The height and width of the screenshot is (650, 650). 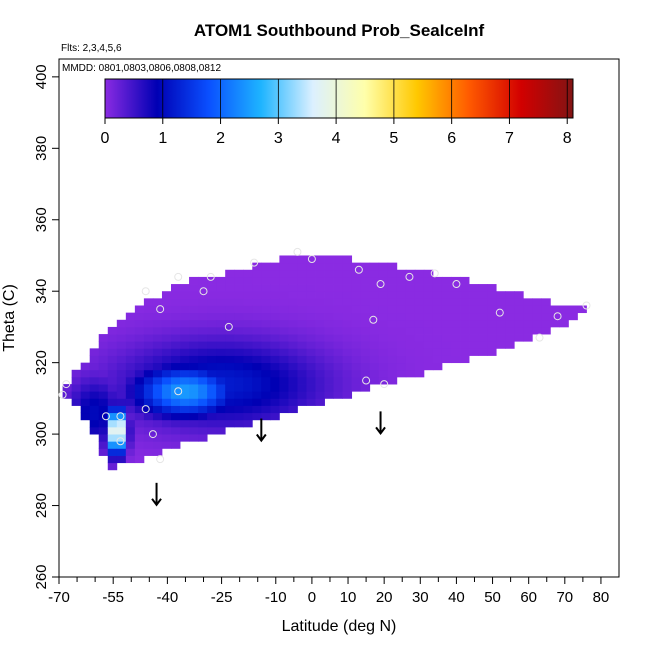 What do you see at coordinates (528, 597) in the screenshot?
I see `x-tick-label: 60` at bounding box center [528, 597].